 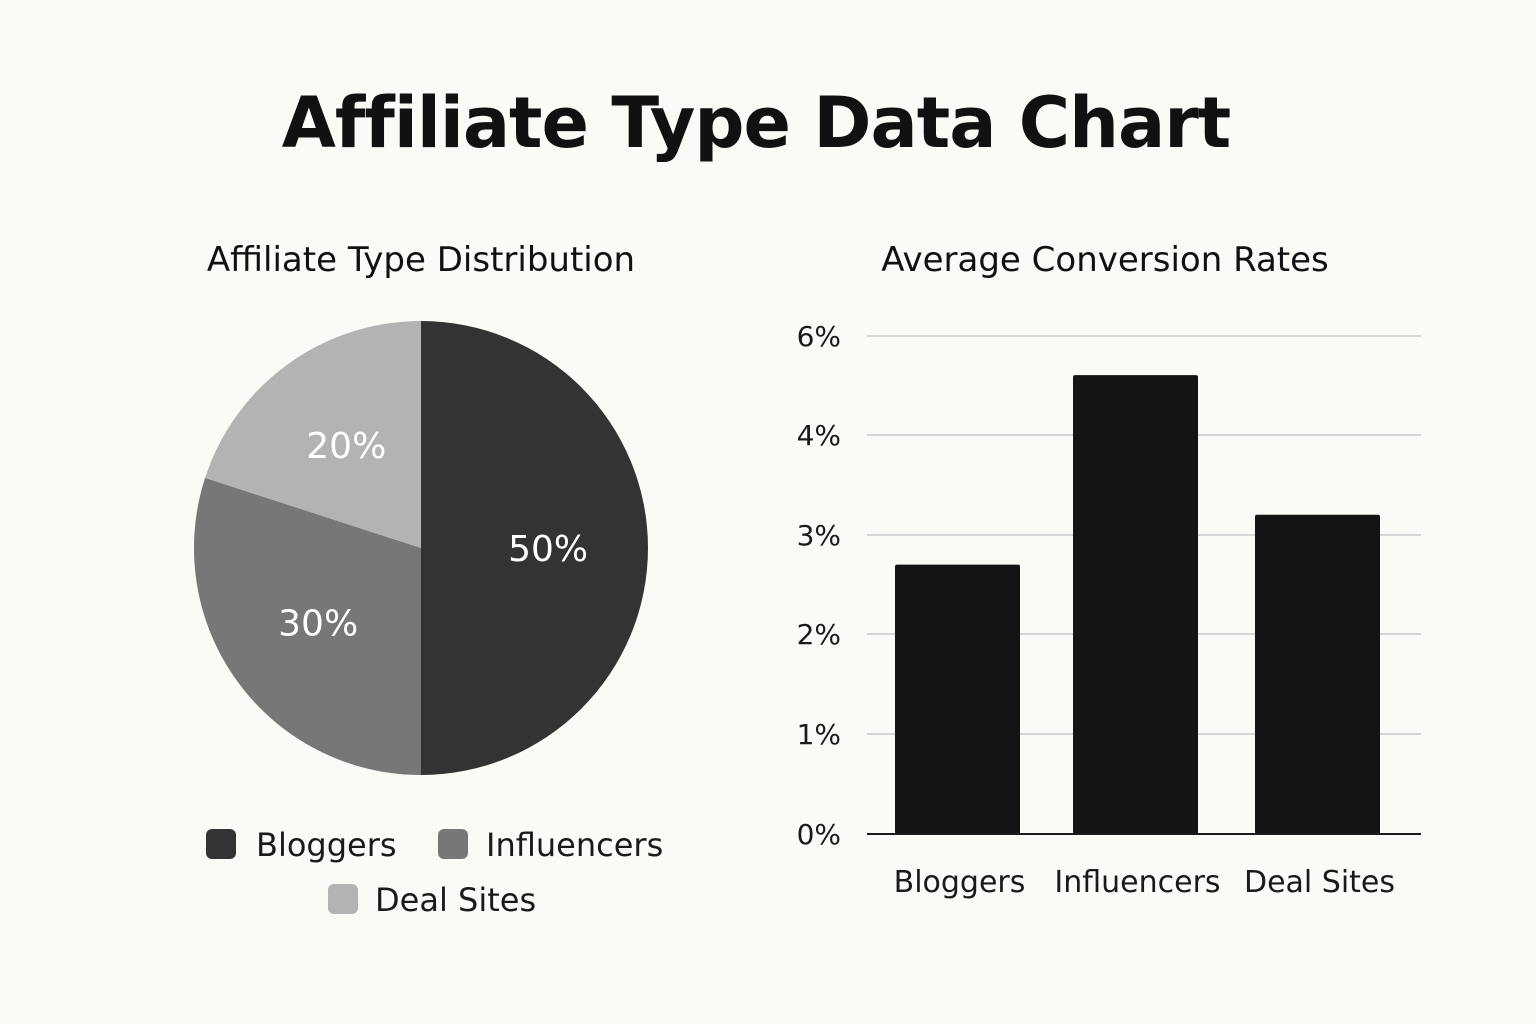 I want to click on bar-influencers, so click(x=1135, y=604).